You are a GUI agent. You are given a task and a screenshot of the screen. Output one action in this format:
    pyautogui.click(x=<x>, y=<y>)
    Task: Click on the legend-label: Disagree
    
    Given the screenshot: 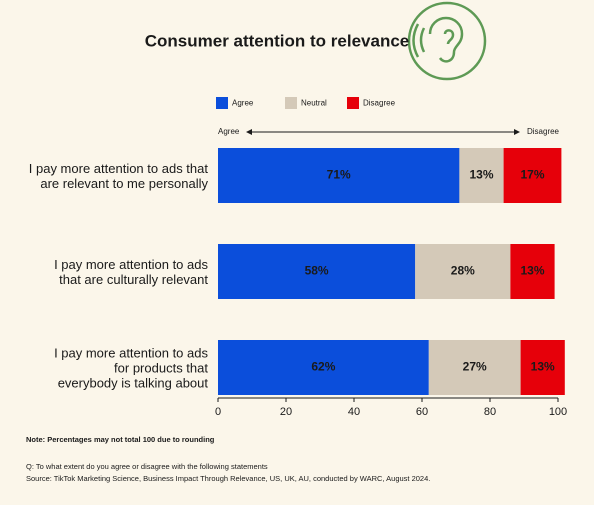 What is the action you would take?
    pyautogui.click(x=379, y=103)
    